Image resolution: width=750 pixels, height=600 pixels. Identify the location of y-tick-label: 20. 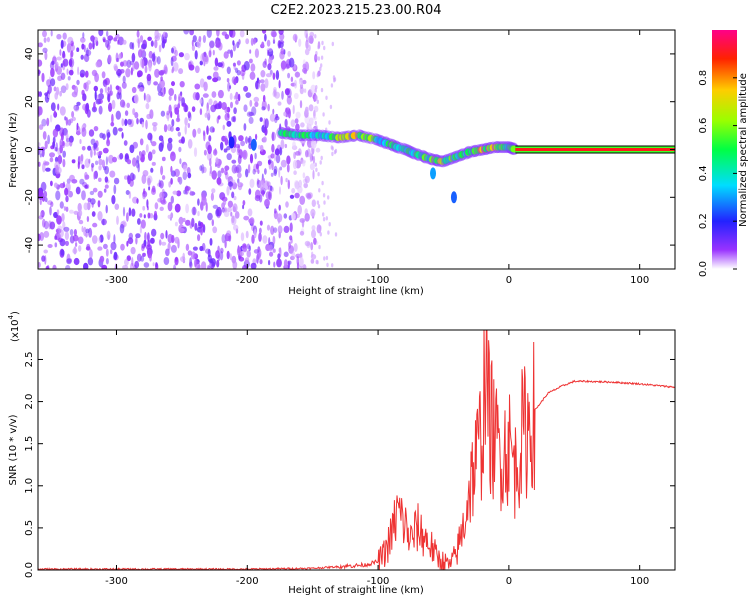
(29, 101).